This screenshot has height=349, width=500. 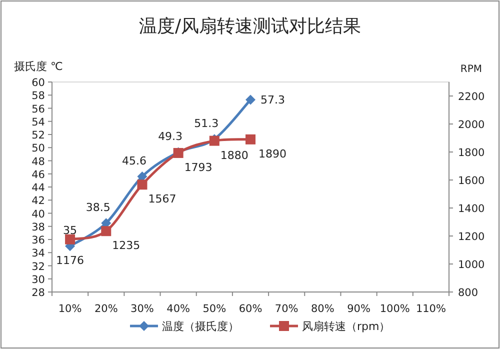 What do you see at coordinates (70, 231) in the screenshot?
I see `data-label: 35` at bounding box center [70, 231].